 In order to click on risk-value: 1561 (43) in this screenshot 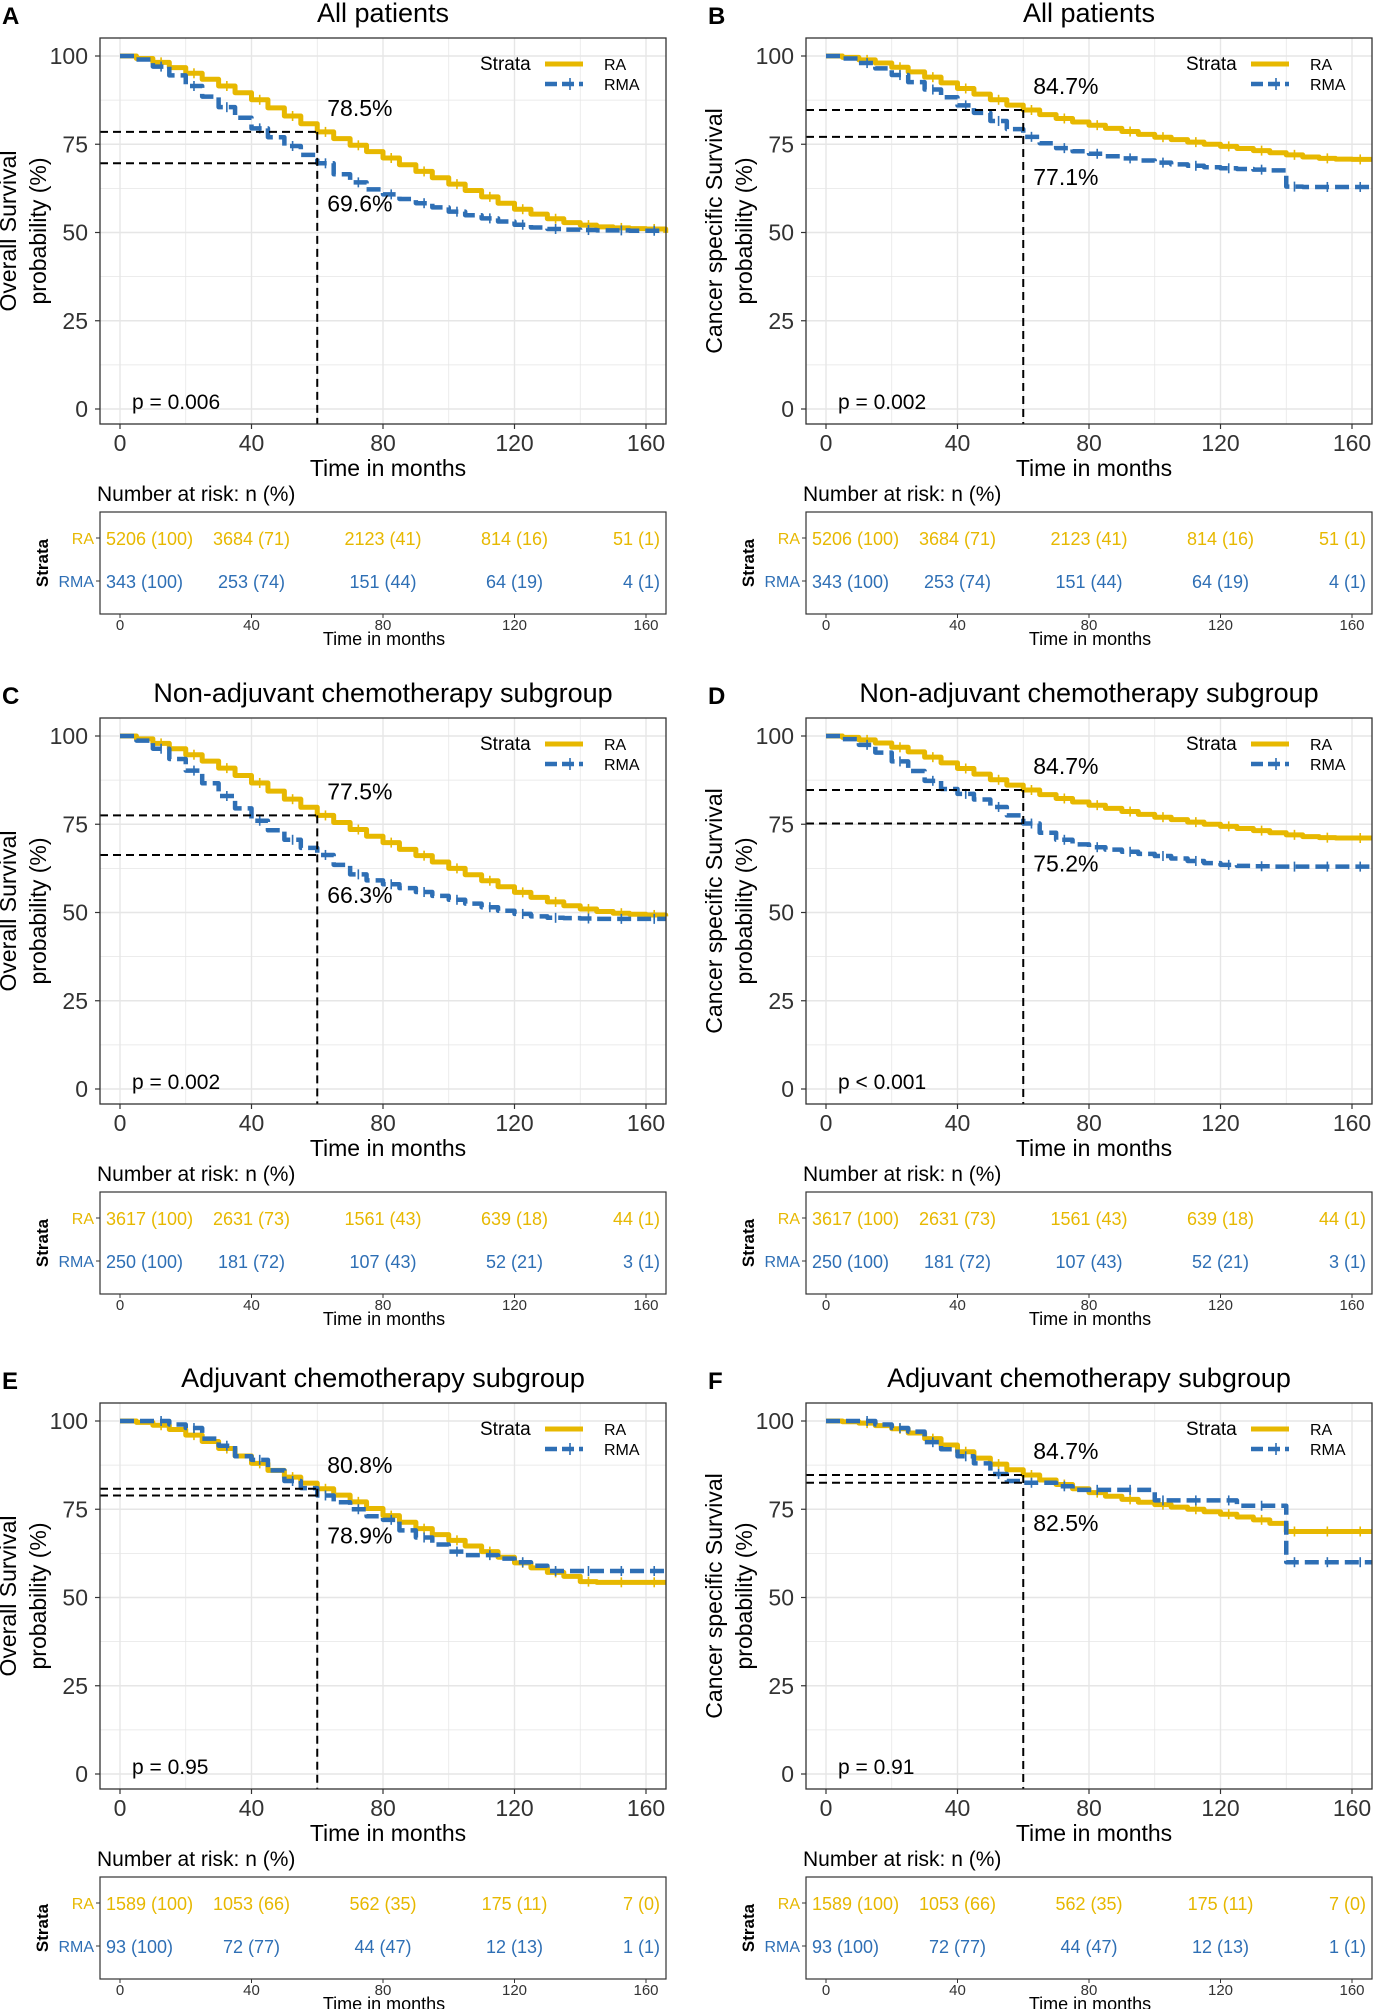, I will do `click(382, 1219)`.